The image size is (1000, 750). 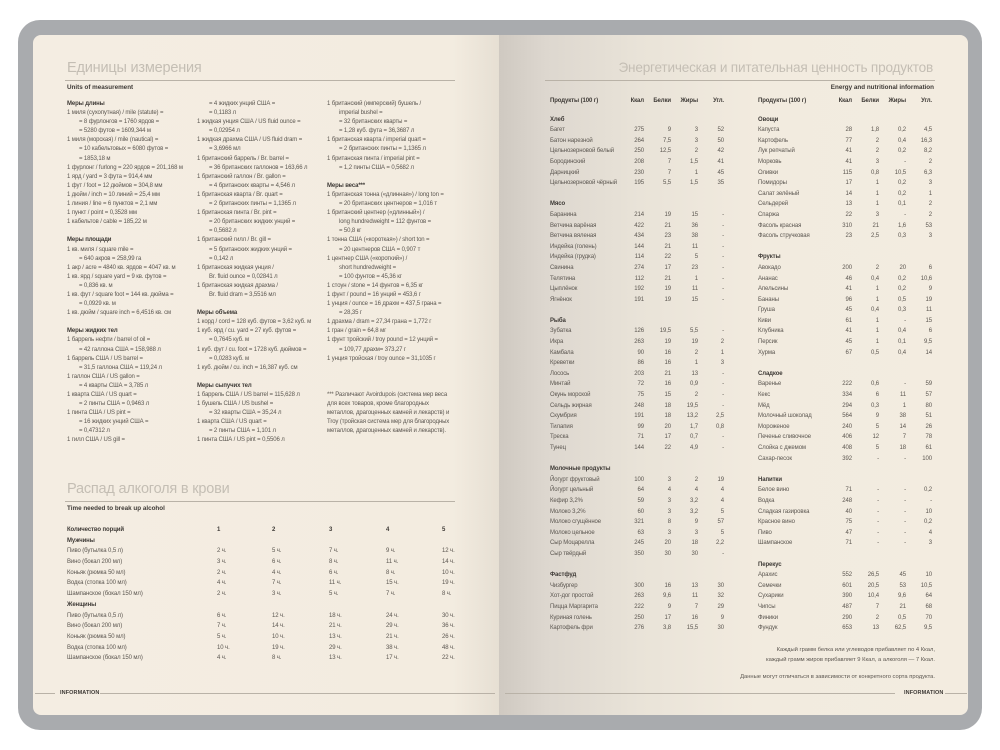 What do you see at coordinates (119, 313) in the screenshot?
I see `unit-line: 1 кв. дюйм / square inch = 6,4516 кв. см` at bounding box center [119, 313].